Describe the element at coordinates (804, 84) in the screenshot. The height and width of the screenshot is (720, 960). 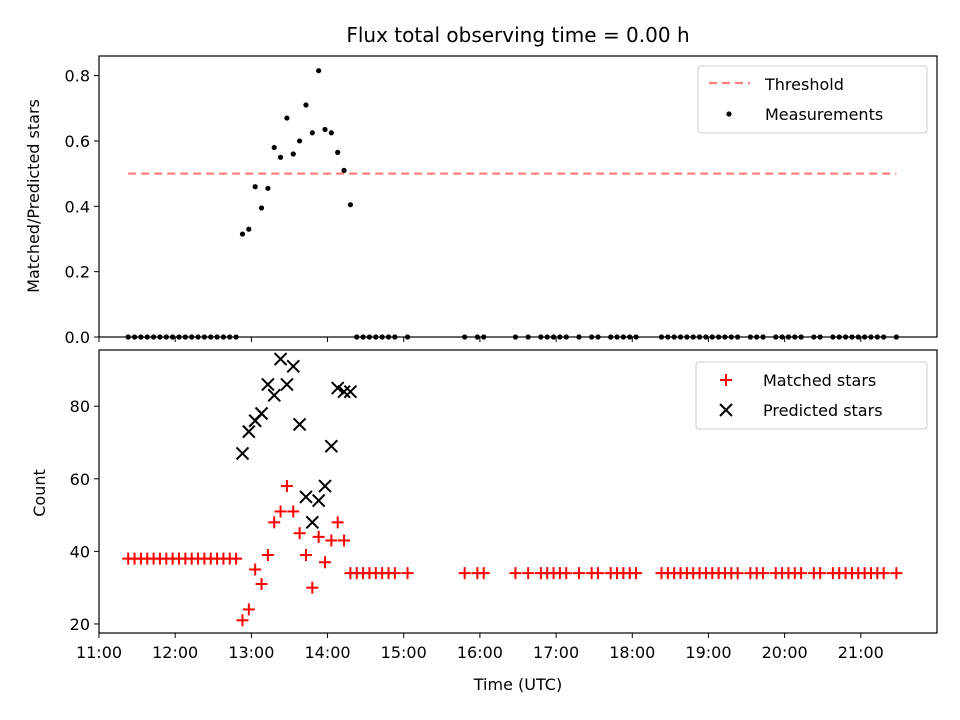
I see `legend-threshold-label: Threshold` at that location.